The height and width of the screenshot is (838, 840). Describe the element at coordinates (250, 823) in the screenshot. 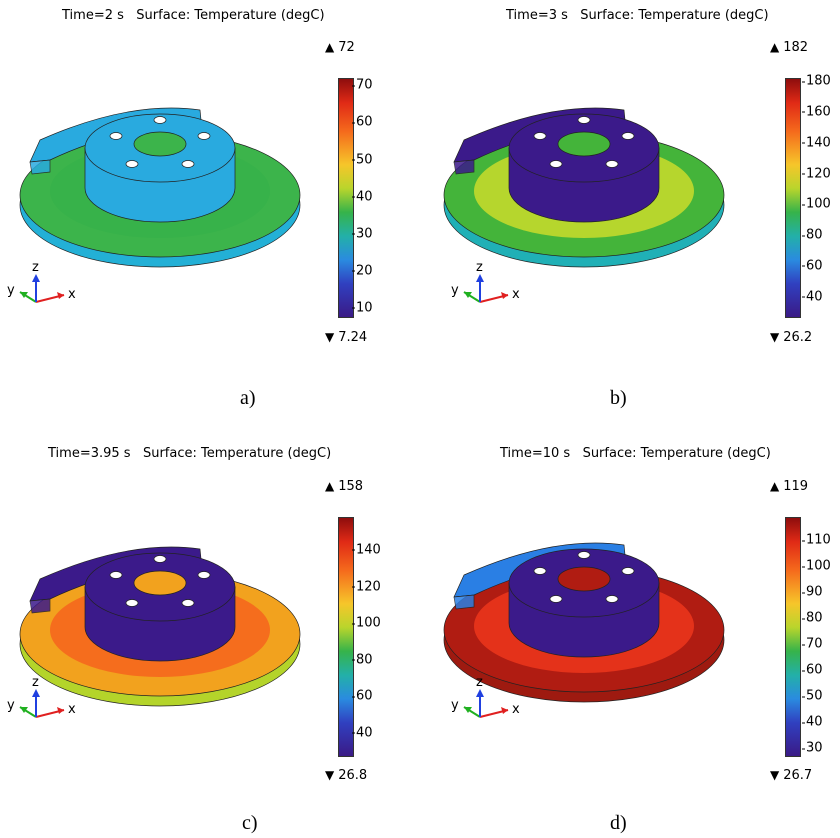

I see `panel-caption: c)` at that location.